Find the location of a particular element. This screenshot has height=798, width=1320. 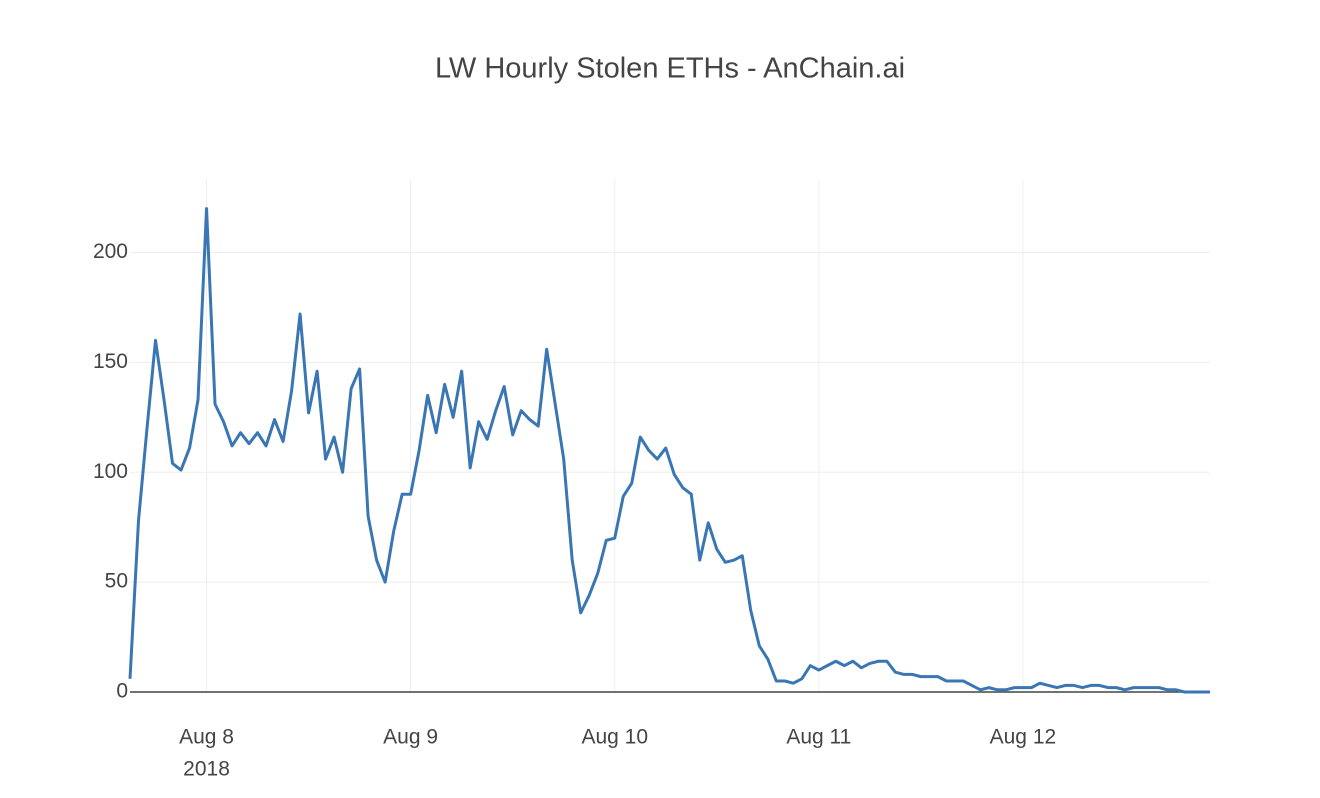

x-tick-label: Aug 11 is located at coordinates (818, 737).